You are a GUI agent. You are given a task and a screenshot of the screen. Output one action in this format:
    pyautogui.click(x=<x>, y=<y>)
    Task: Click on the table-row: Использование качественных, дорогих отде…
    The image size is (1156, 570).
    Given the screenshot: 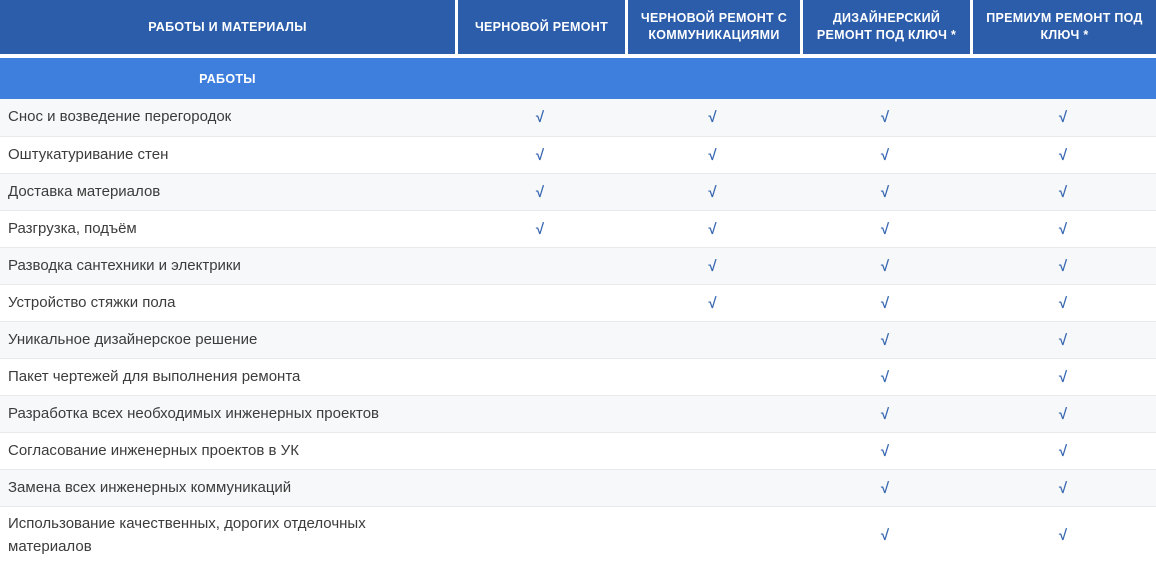 What is the action you would take?
    pyautogui.click(x=578, y=538)
    